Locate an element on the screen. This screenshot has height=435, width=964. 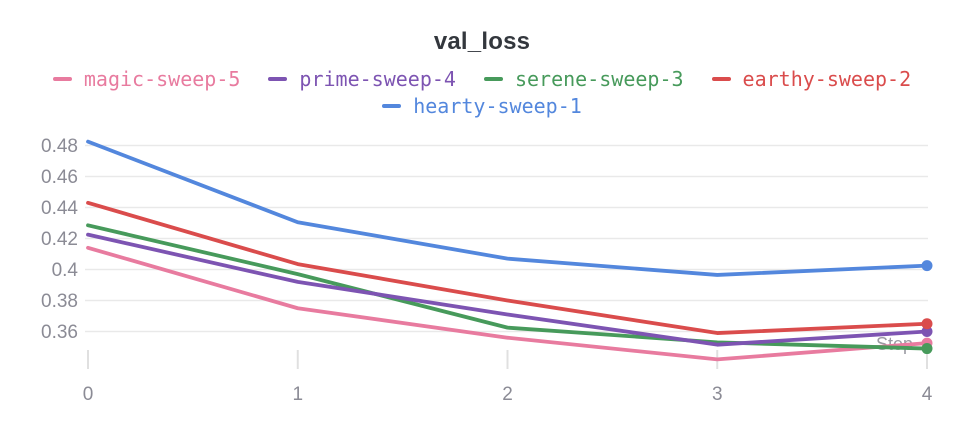
y-tick-label: 0.38 is located at coordinates (59, 301).